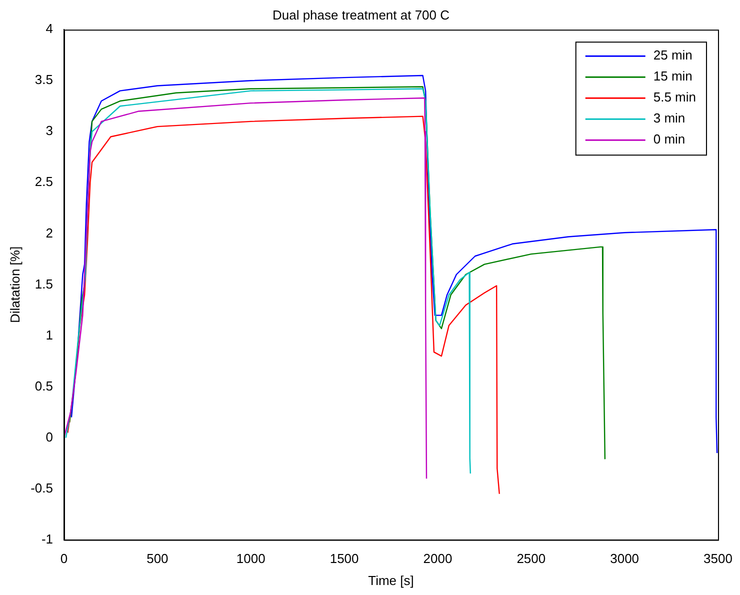 The width and height of the screenshot is (740, 595). I want to click on y-tick-label: 3.5, so click(43, 80).